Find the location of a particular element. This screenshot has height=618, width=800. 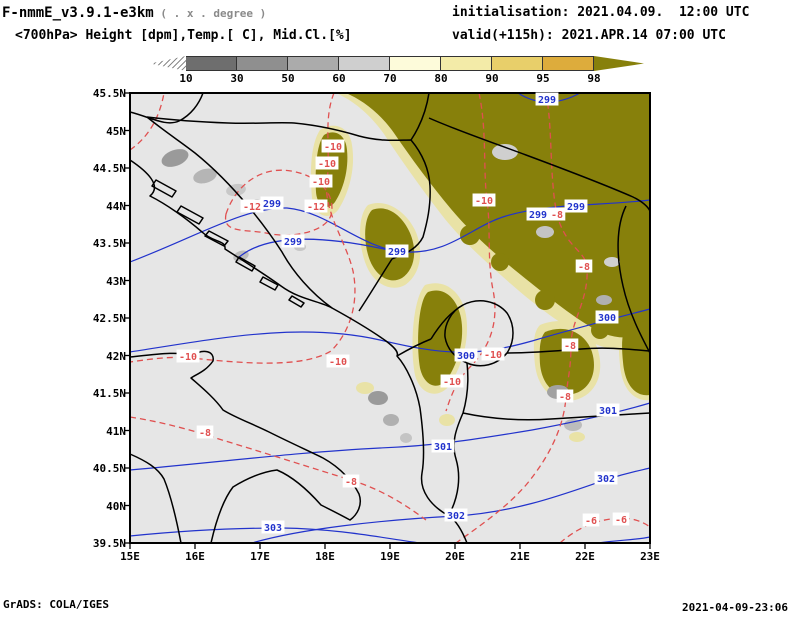

contour-label: 303 is located at coordinates (273, 528).